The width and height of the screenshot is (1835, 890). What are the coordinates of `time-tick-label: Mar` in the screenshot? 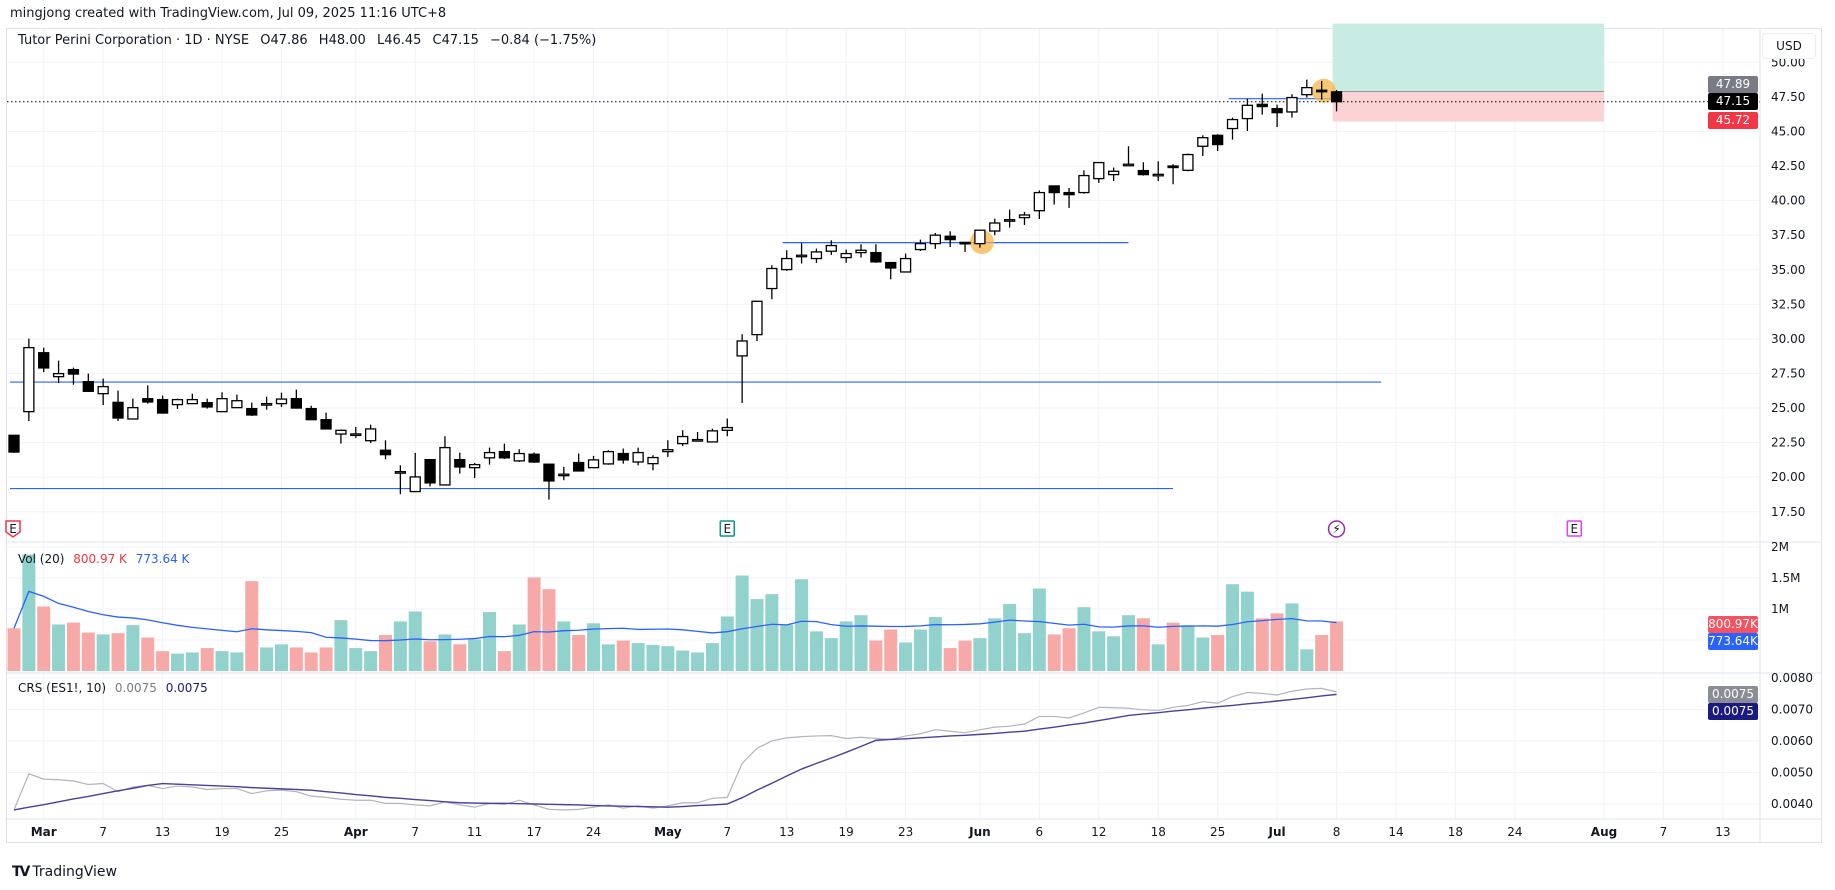 It's located at (44, 832).